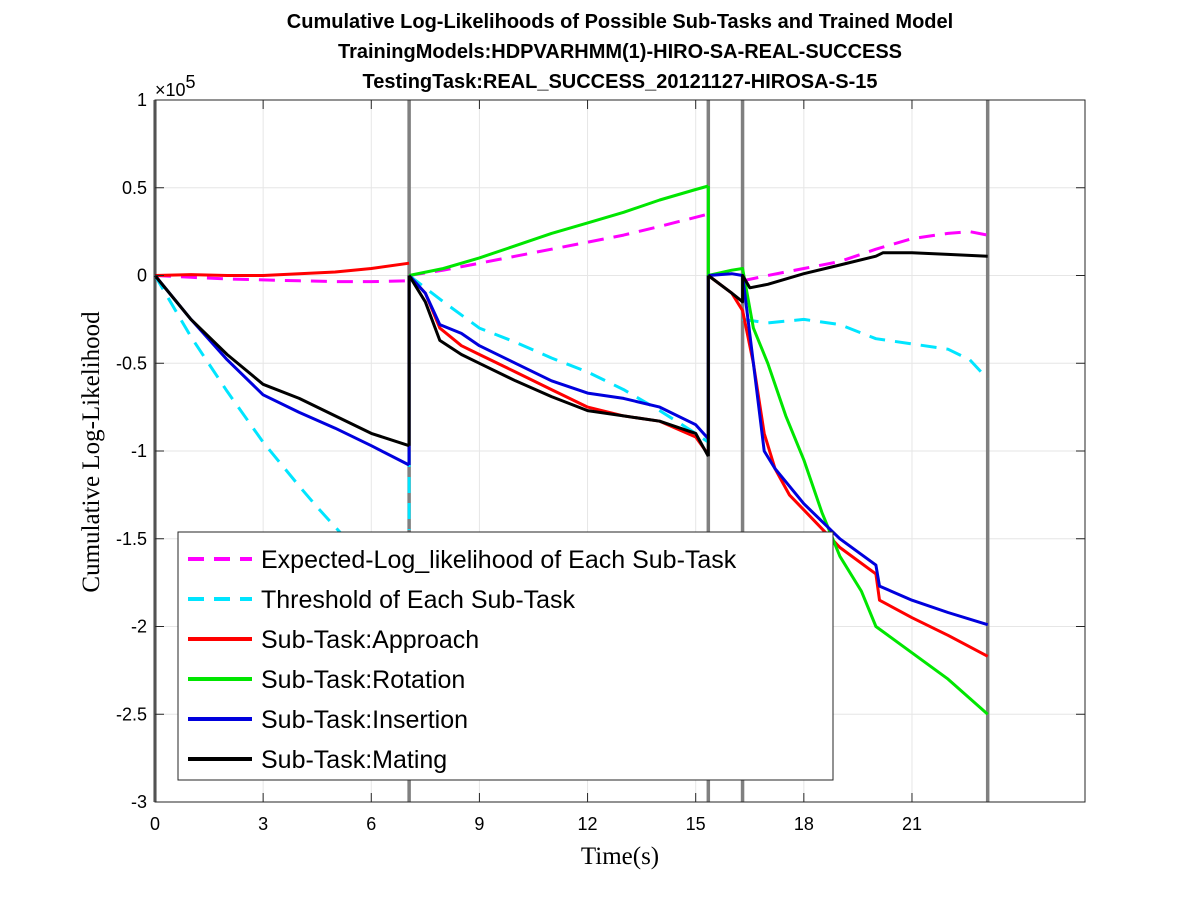 The height and width of the screenshot is (900, 1200). What do you see at coordinates (91, 452) in the screenshot?
I see `y-axis-label: Cumulative Log-Likelihood` at bounding box center [91, 452].